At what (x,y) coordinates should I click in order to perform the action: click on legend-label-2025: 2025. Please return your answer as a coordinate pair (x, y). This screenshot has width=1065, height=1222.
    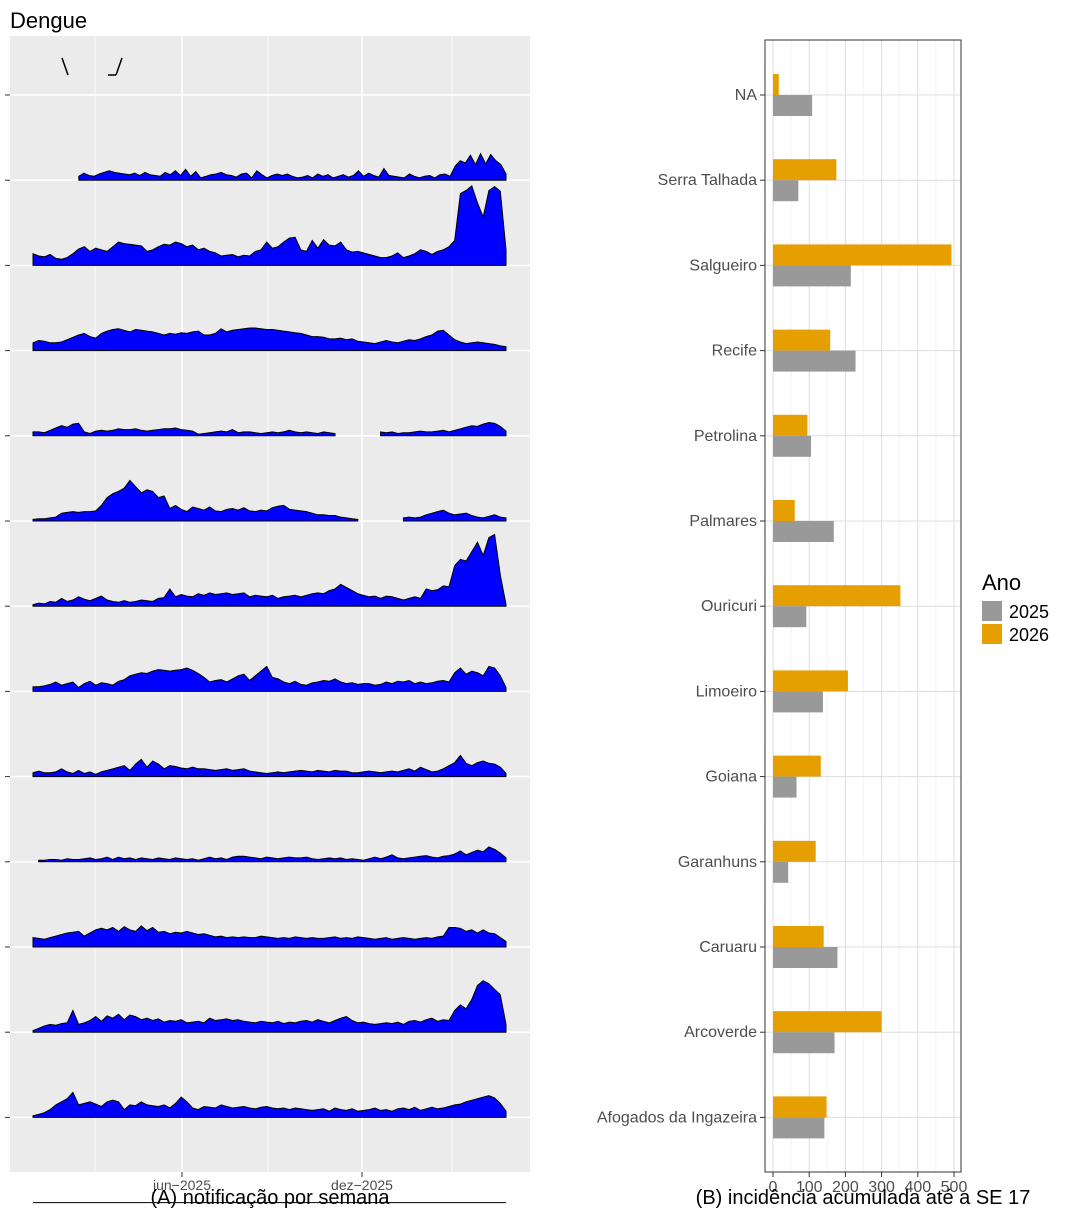
    Looking at the image, I should click on (1029, 612).